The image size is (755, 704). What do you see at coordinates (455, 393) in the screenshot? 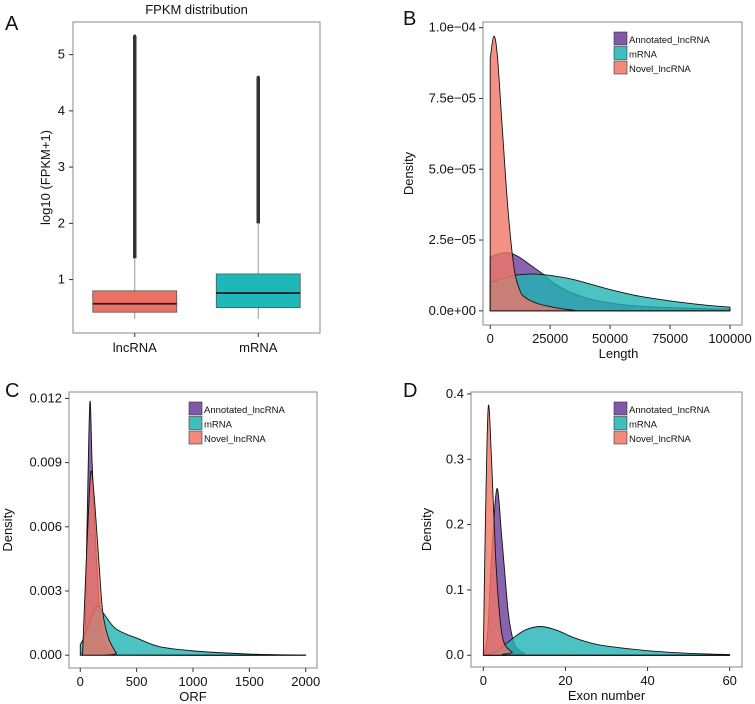
I see `y-tick-label: 0.4` at bounding box center [455, 393].